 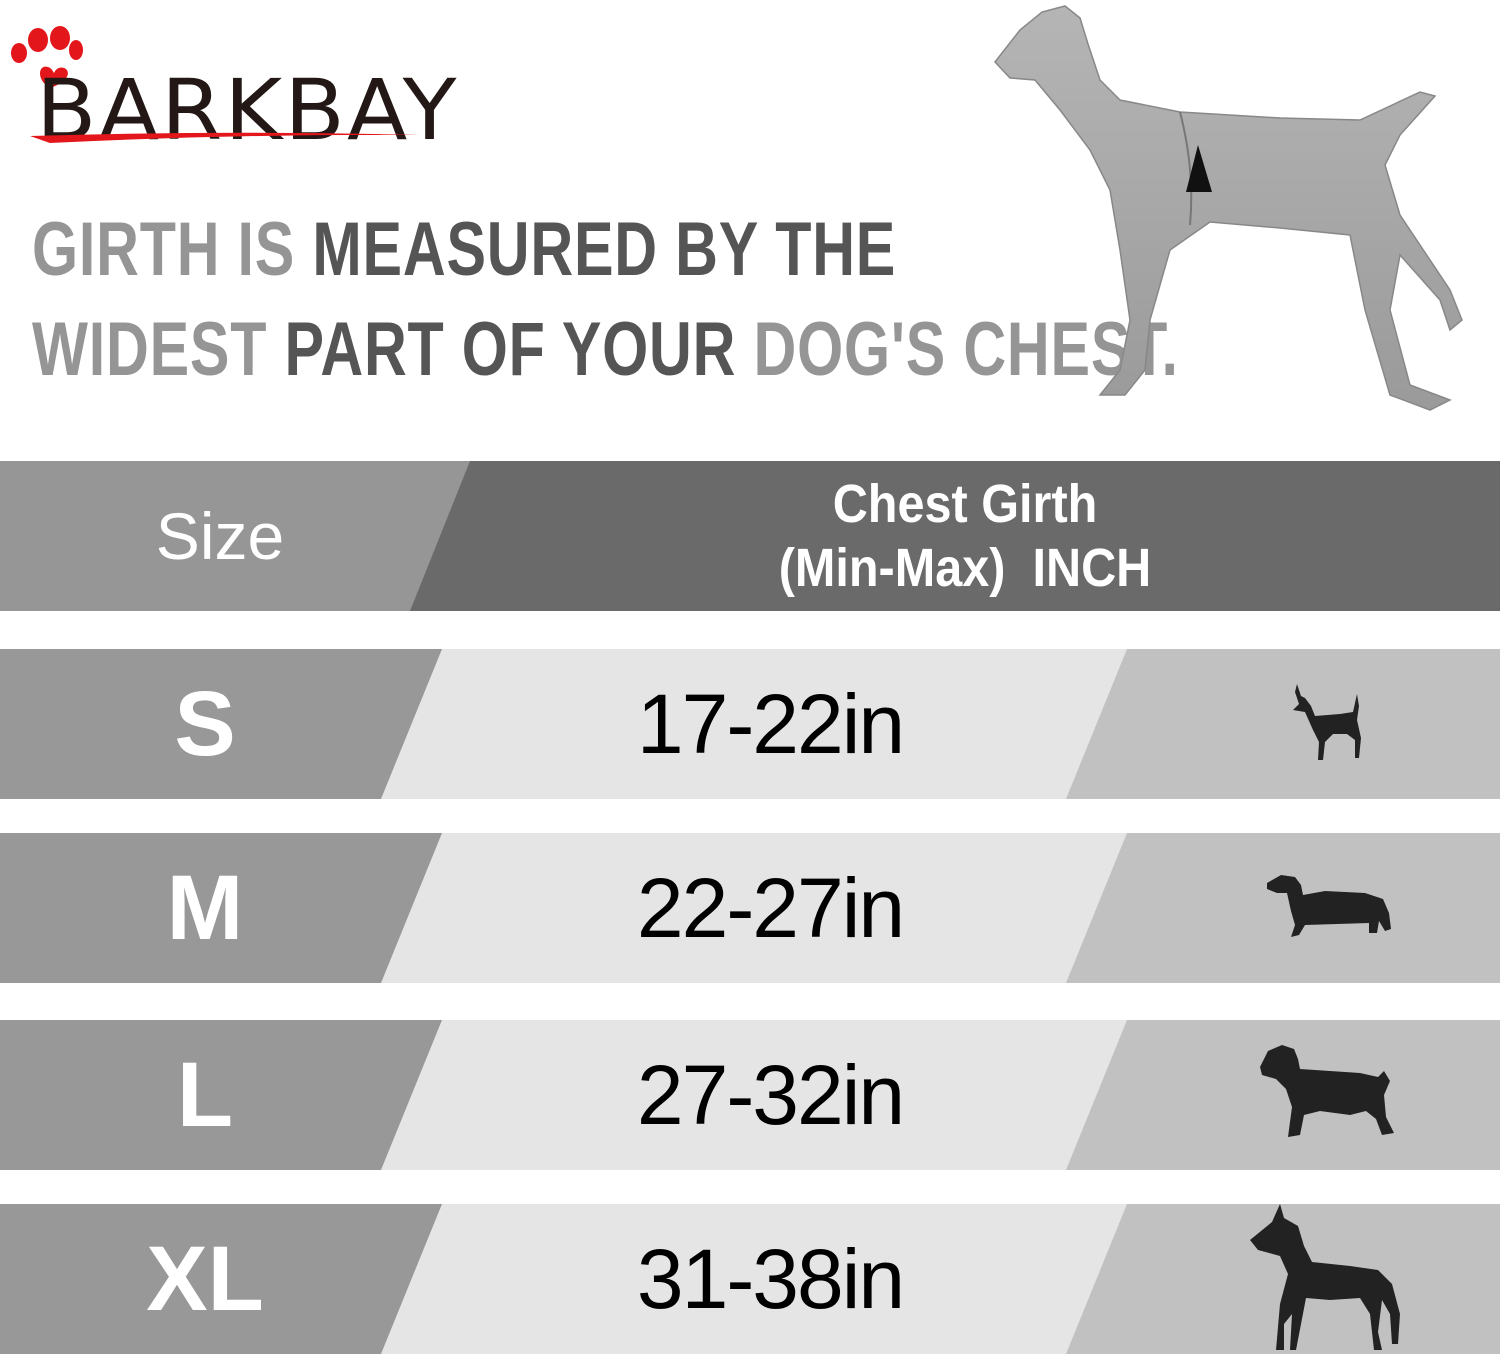 What do you see at coordinates (172, 249) in the screenshot?
I see `headline-text: GIRTH IS` at bounding box center [172, 249].